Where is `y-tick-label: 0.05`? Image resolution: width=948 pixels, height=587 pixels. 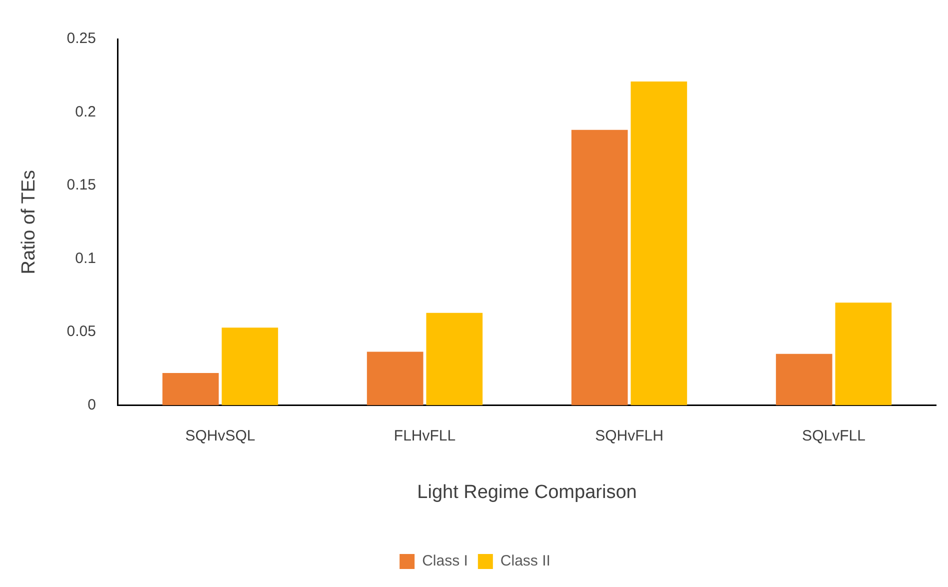
y-tick-label: 0.05 is located at coordinates (81, 331).